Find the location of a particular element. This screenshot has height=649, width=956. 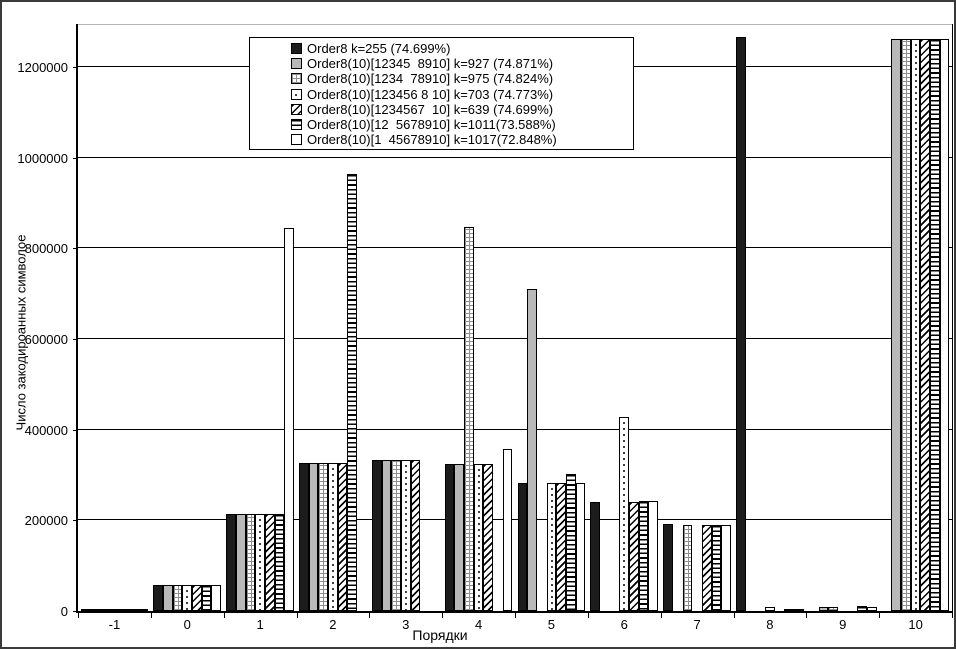

legend-marker-hlines-icon is located at coordinates (296, 125).